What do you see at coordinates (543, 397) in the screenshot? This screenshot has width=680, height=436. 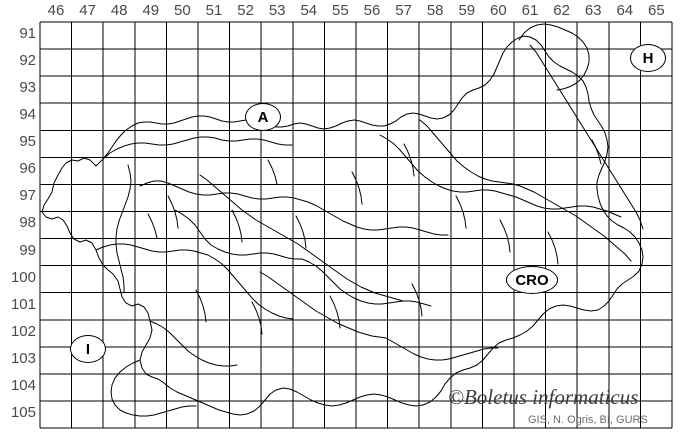 I see `copyright-text: ©Boletus informaticus` at bounding box center [543, 397].